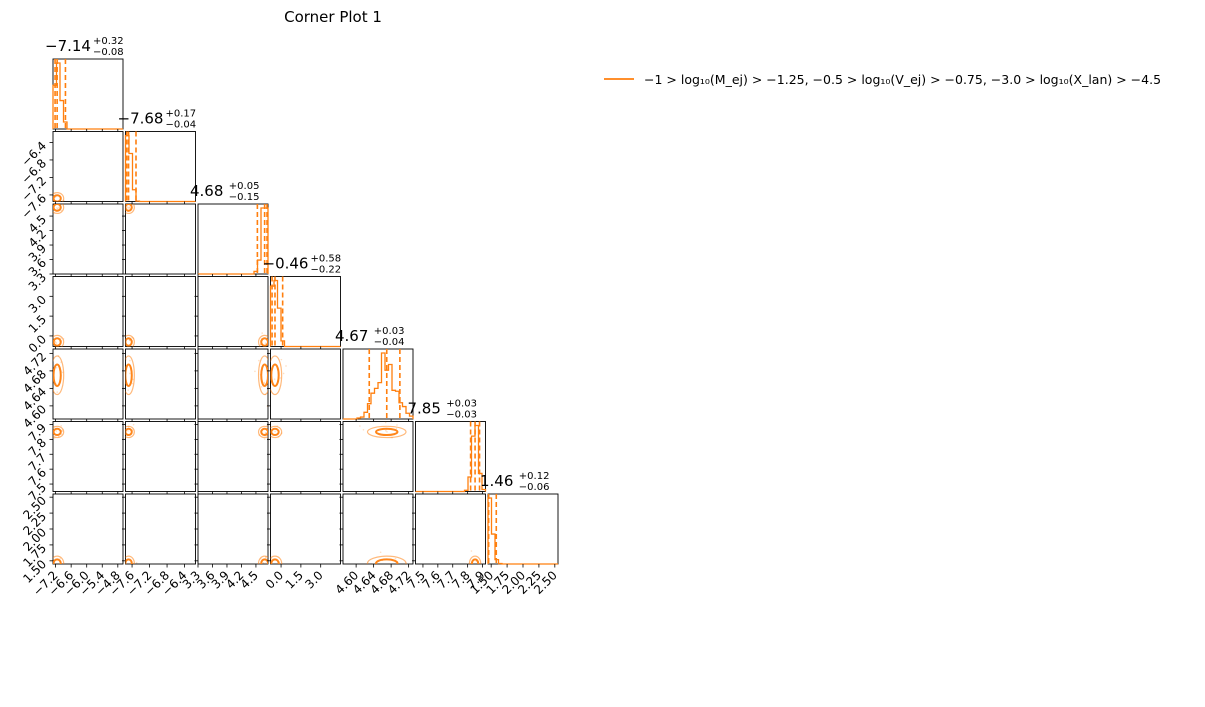  Describe the element at coordinates (461, 404) in the screenshot. I see `param-title-plus-5: +0.03` at that location.